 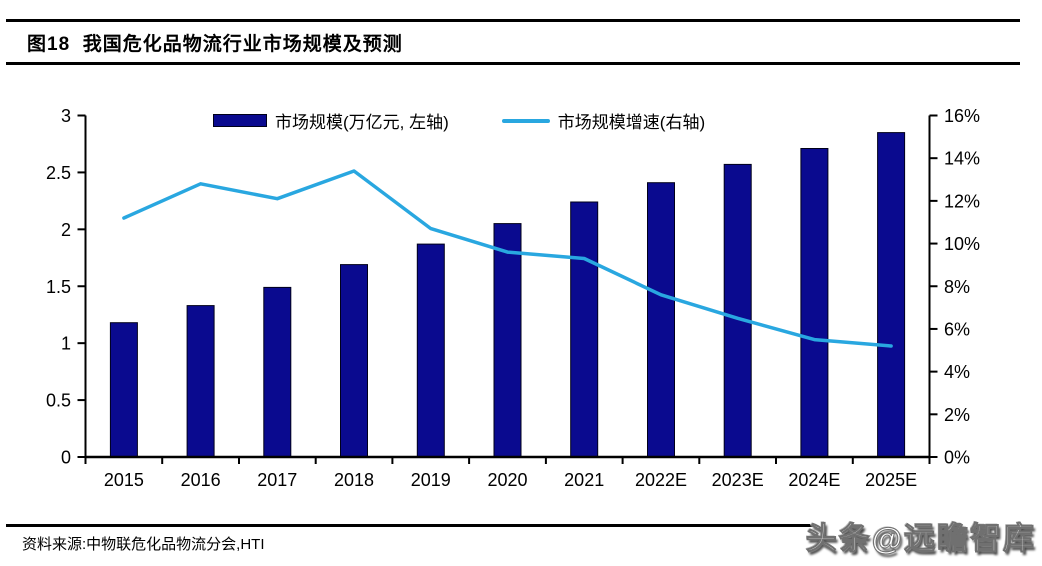 I want to click on left-axis-tick-label: 0, so click(x=66, y=458).